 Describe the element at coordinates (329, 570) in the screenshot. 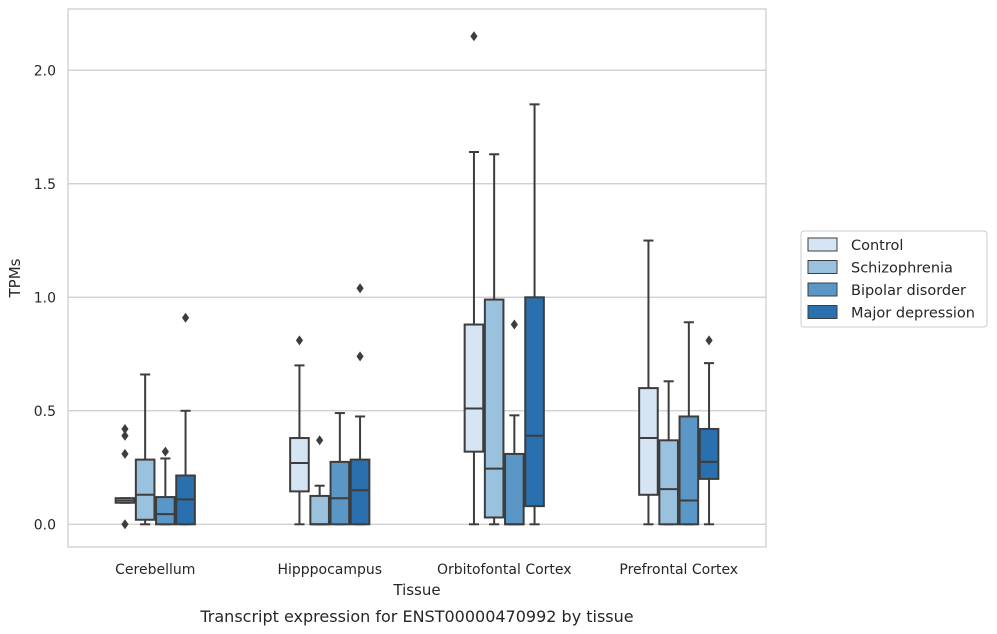

I see `x-tick-label: Hipppocampus` at that location.